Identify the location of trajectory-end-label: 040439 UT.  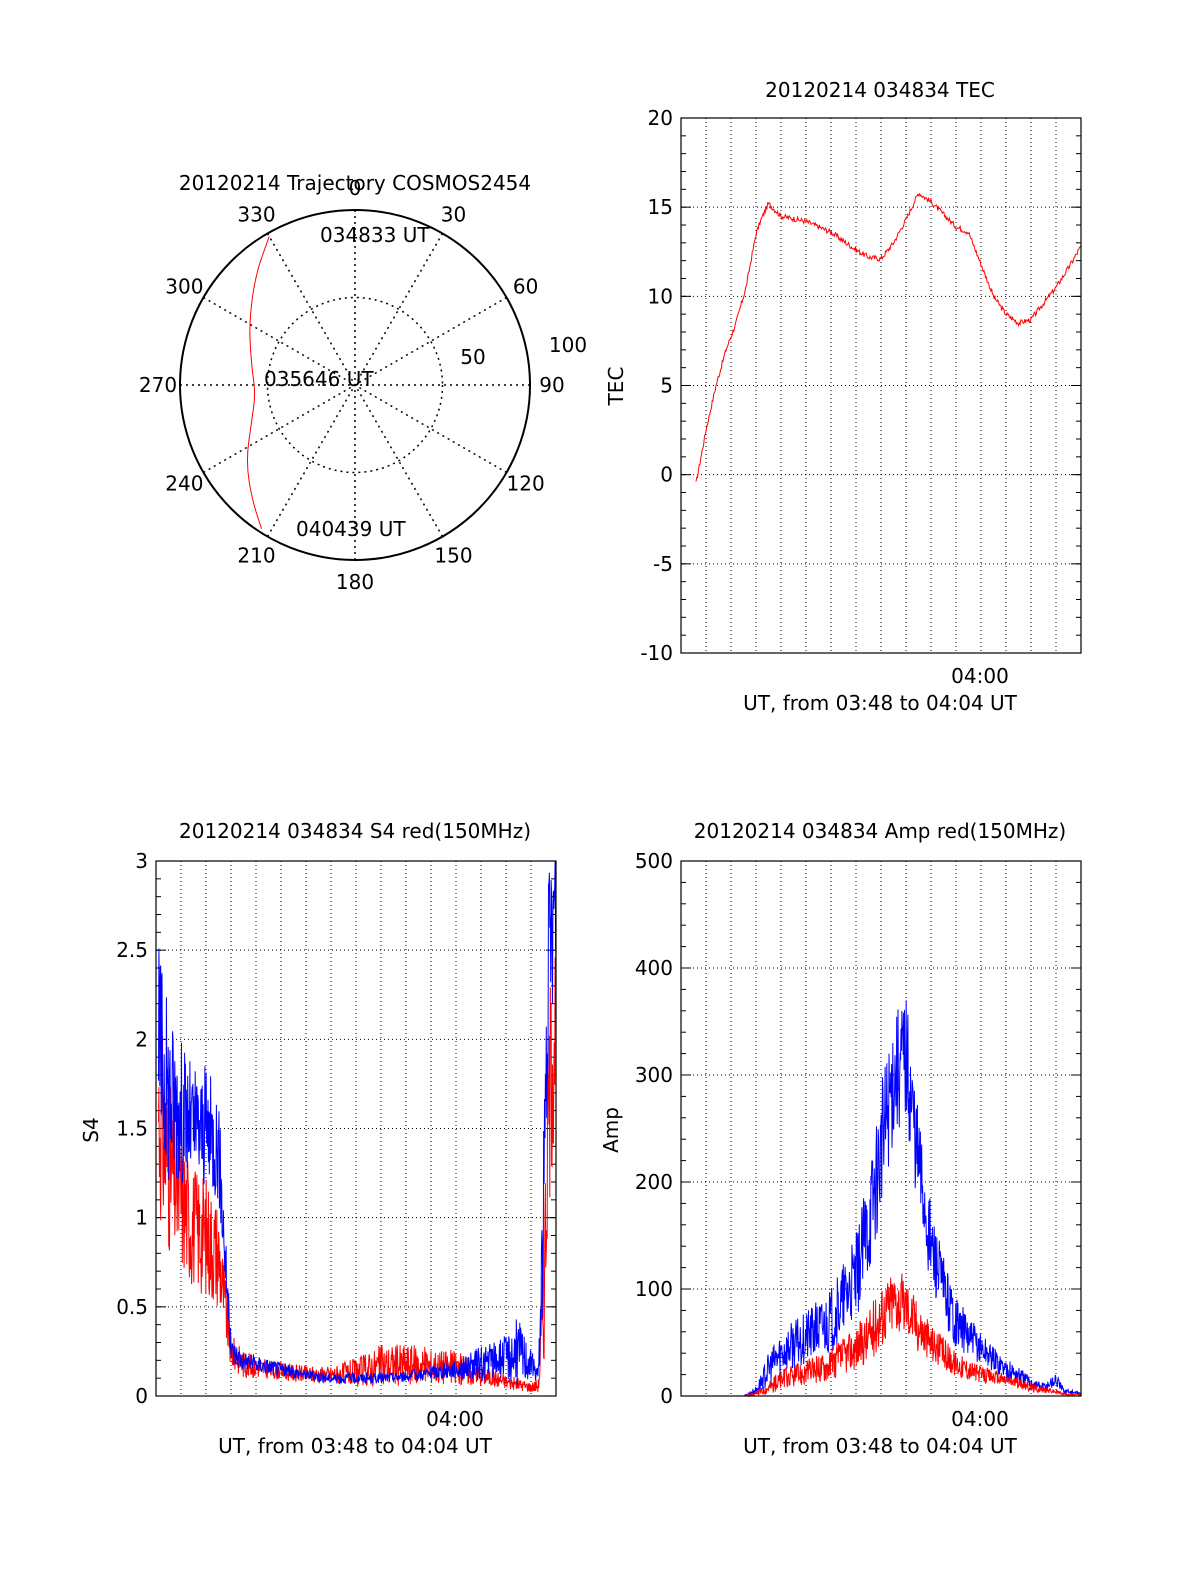
(351, 529).